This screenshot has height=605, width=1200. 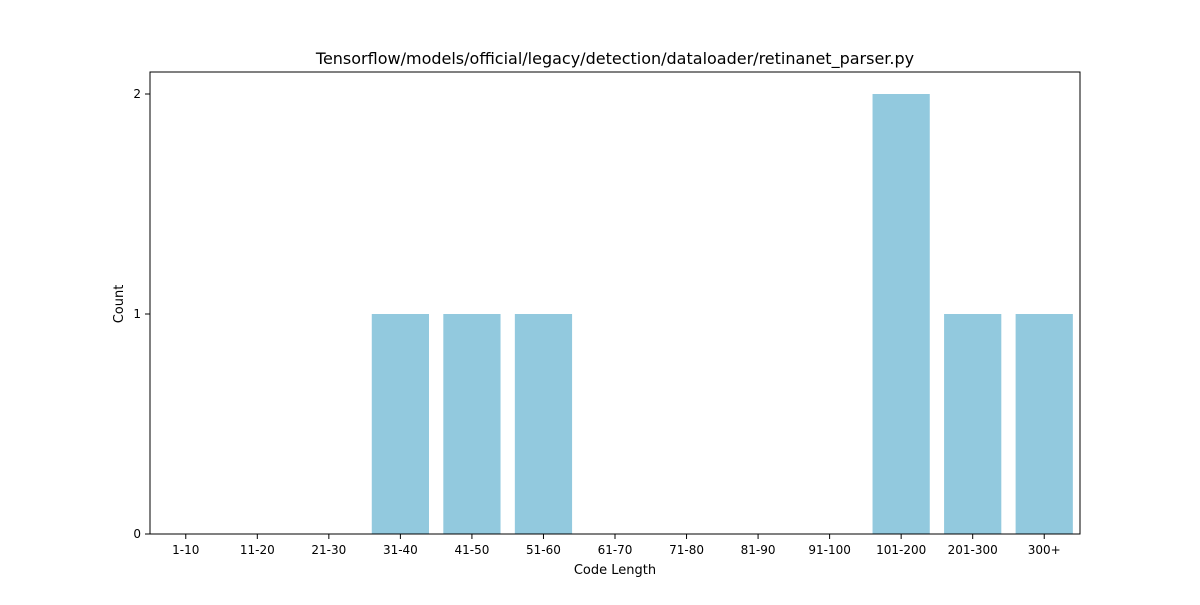 I want to click on x-tick-label: 61-70, so click(x=615, y=550).